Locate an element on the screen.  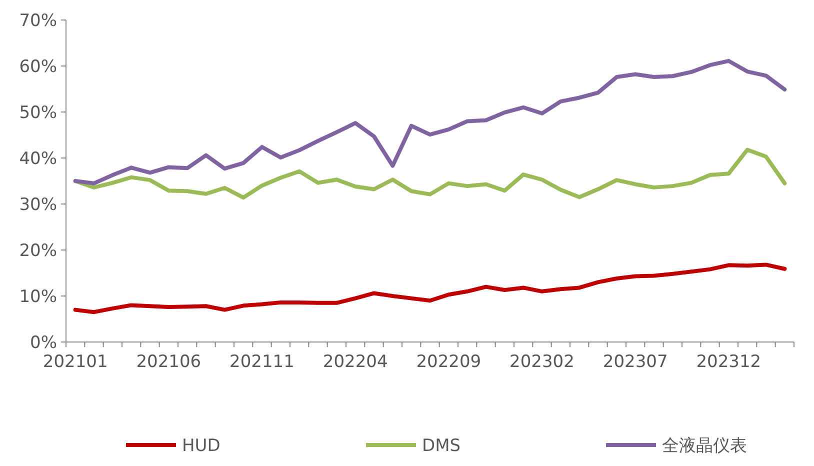
y-tick-label: 40% is located at coordinates (38, 158).